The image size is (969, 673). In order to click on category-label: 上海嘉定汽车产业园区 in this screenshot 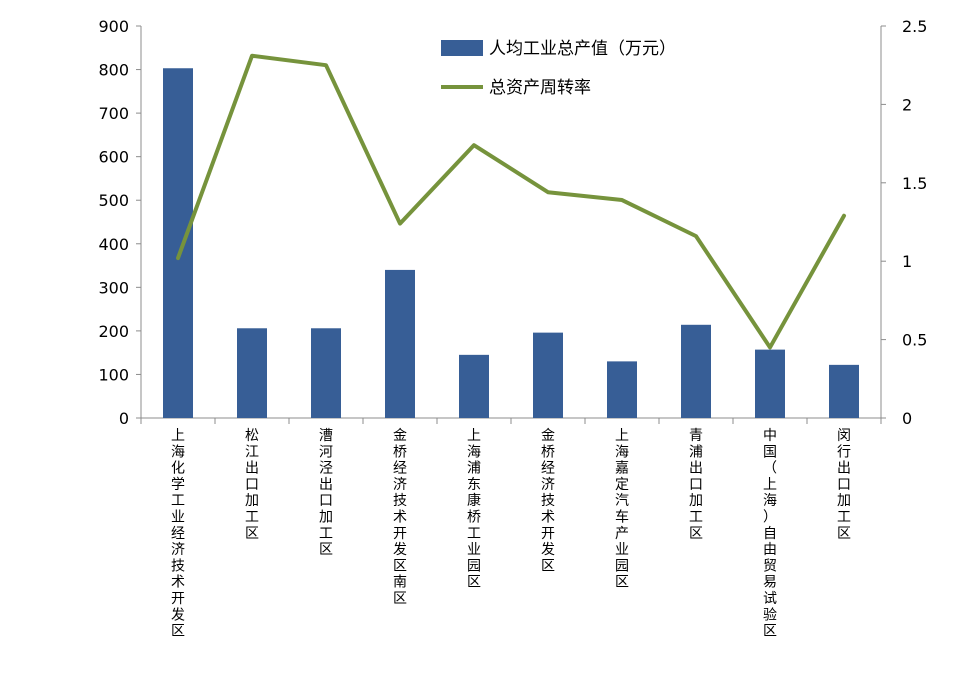, I will do `click(622, 509)`.